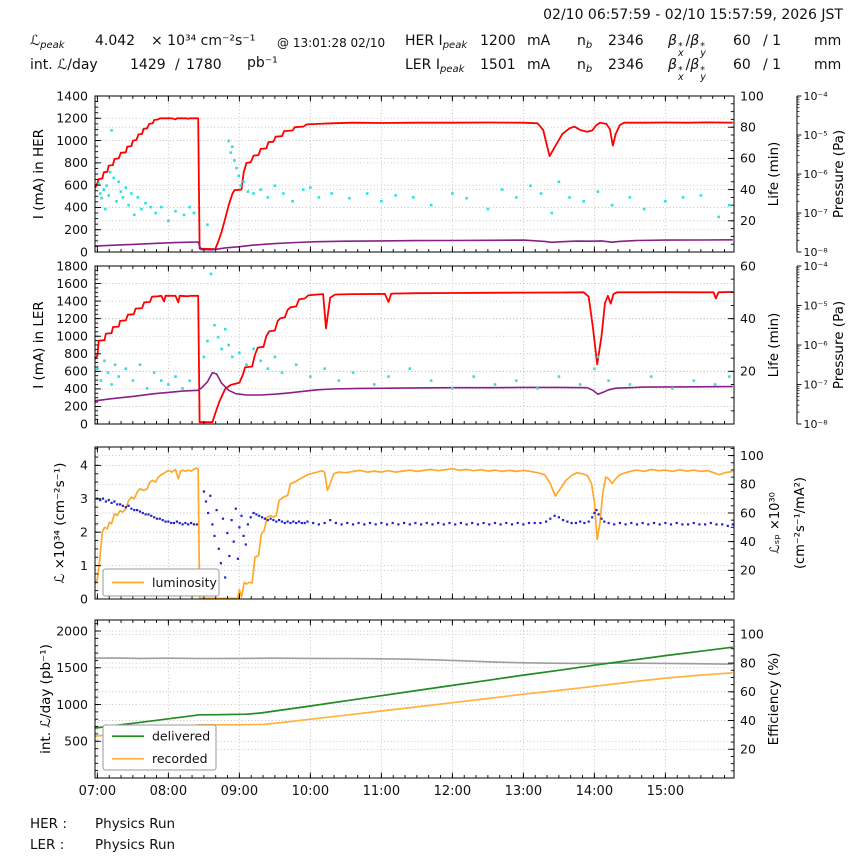 Image resolution: width=864 pixels, height=864 pixels. What do you see at coordinates (97, 791) in the screenshot?
I see `x-tick-label: 07:00` at bounding box center [97, 791].